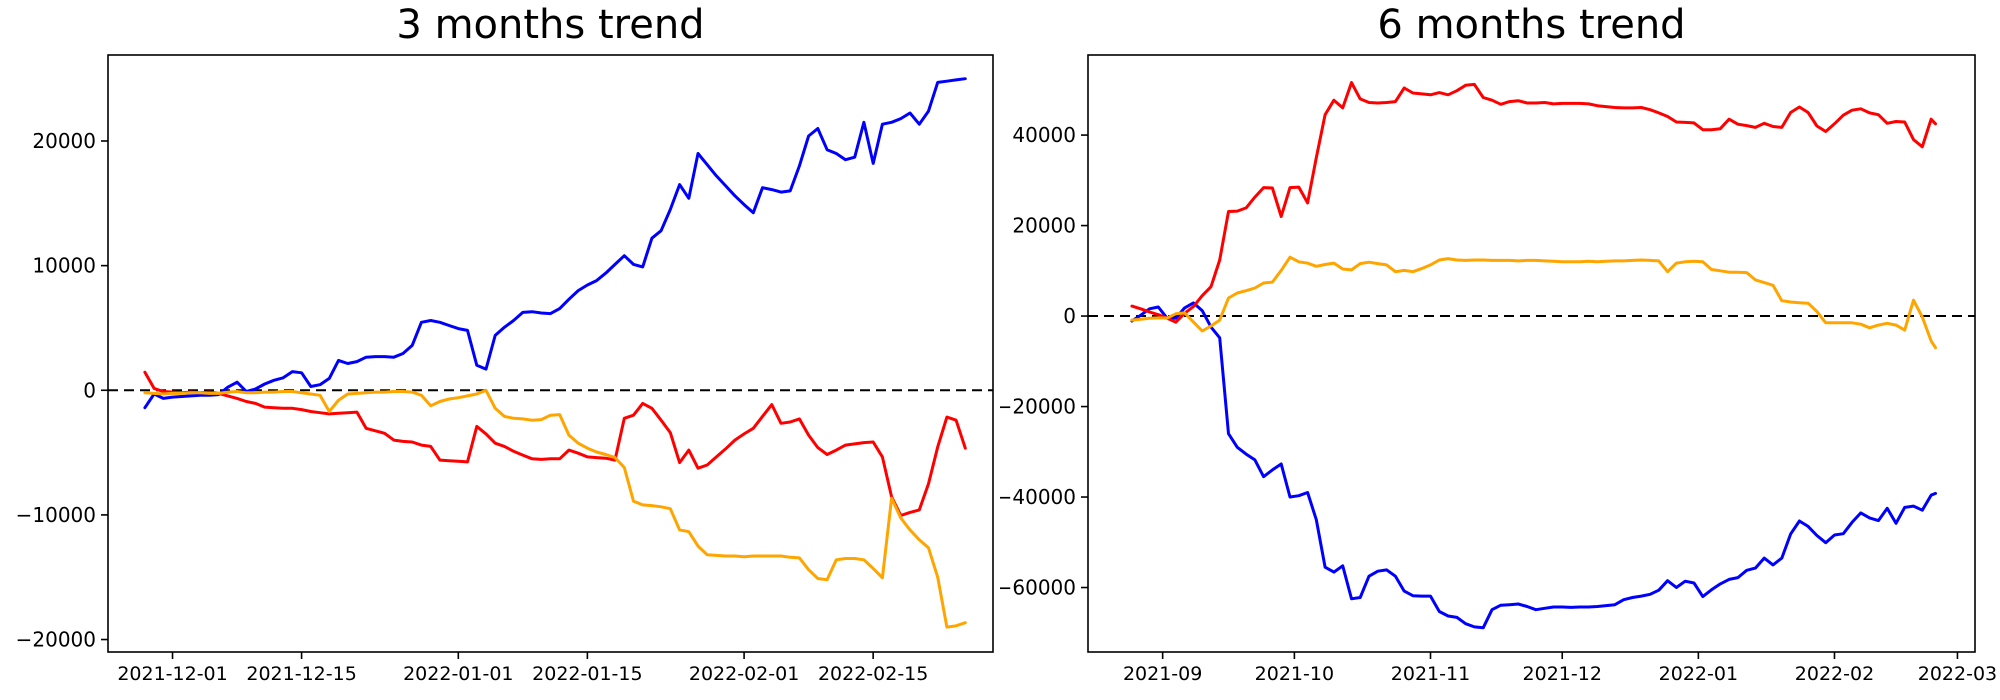 The width and height of the screenshot is (2000, 700). I want to click on y-tick-label: −60000, so click(1038, 588).